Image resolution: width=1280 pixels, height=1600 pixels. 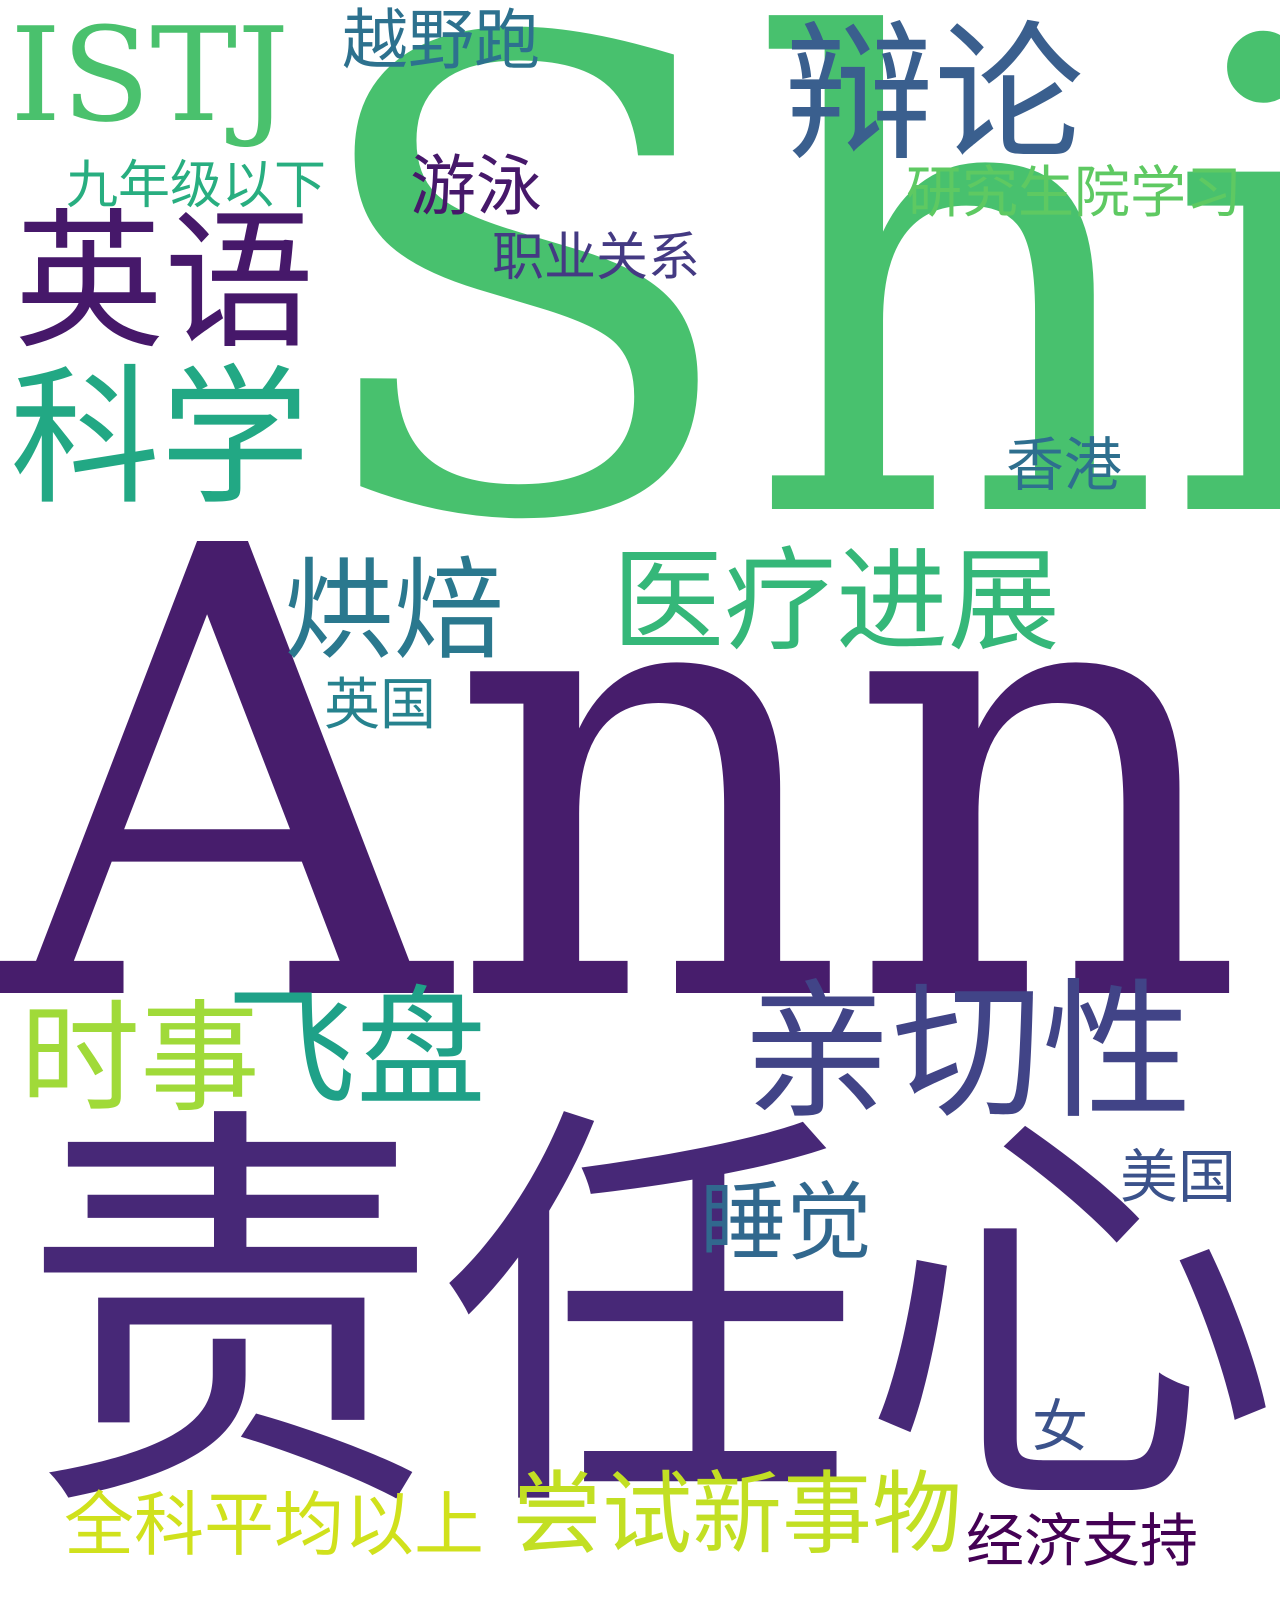 What do you see at coordinates (1178, 1177) in the screenshot?
I see `word-meiguo: 美国` at bounding box center [1178, 1177].